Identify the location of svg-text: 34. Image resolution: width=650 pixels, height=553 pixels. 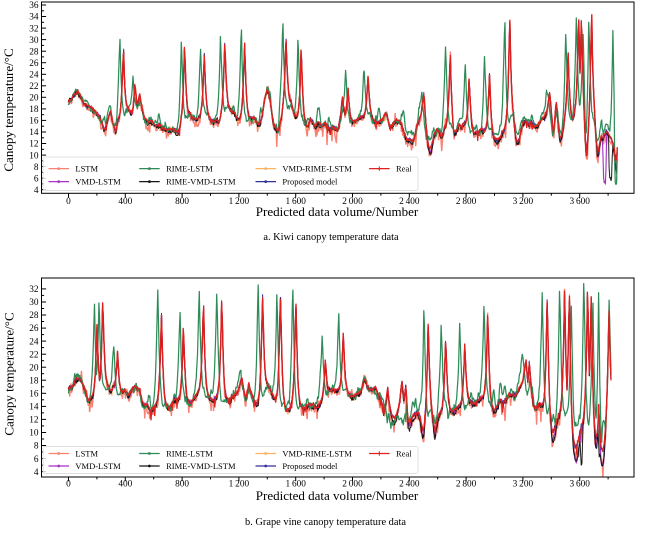
(34, 18).